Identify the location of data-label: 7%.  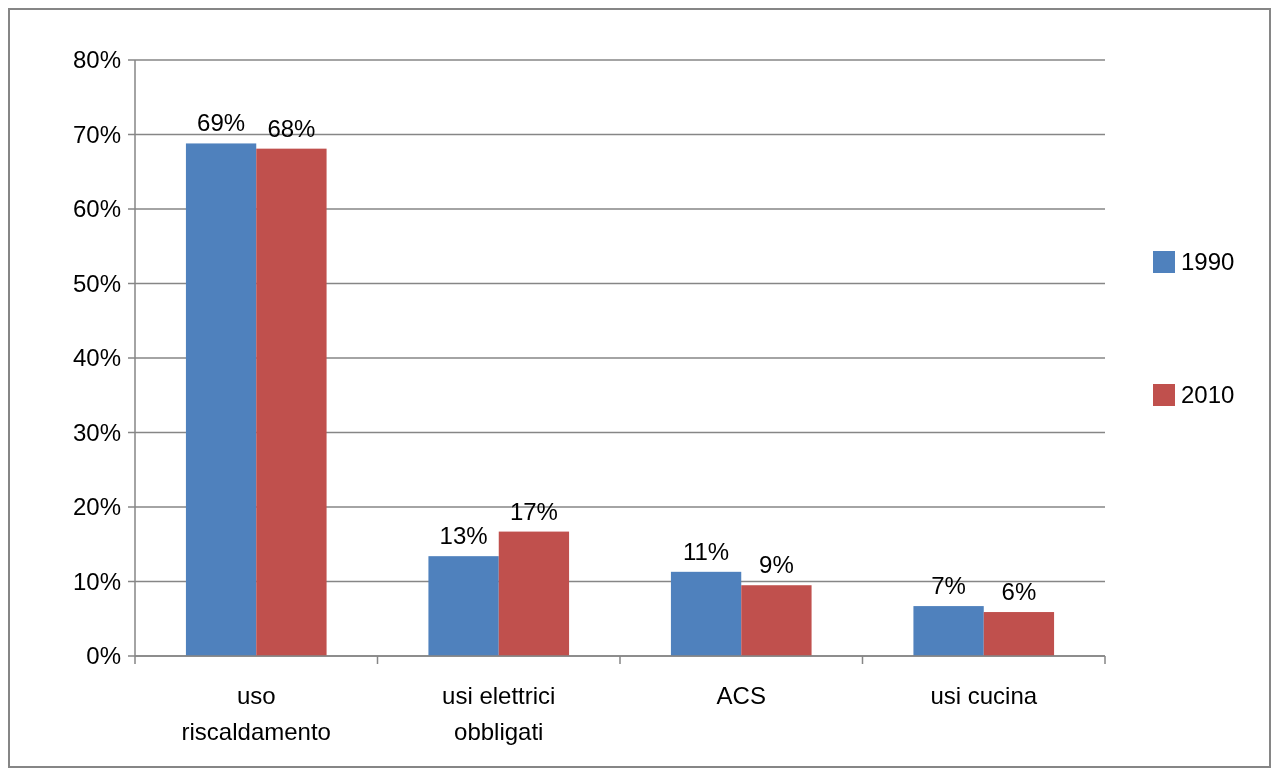
(948, 586).